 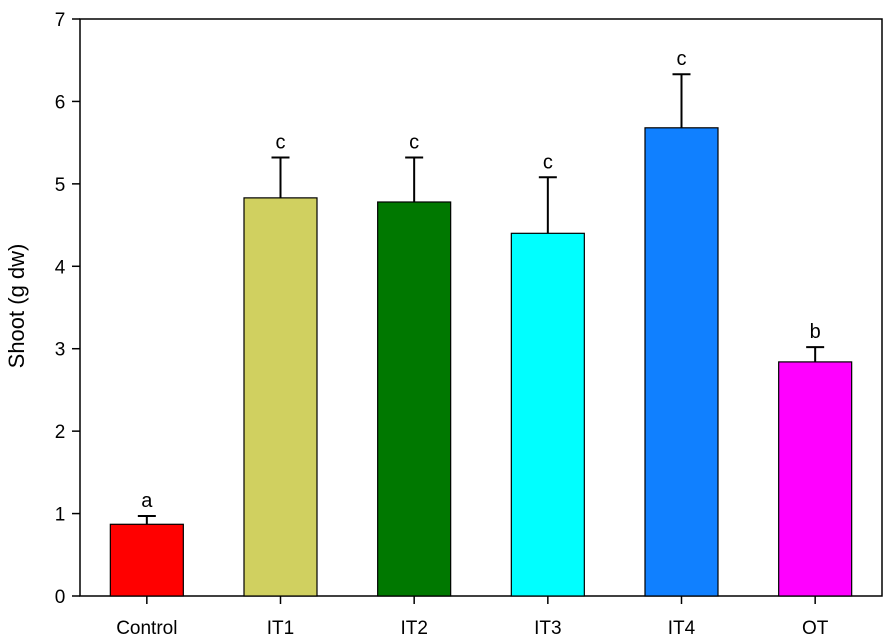 I want to click on y-tick-label: 3, so click(x=60, y=350).